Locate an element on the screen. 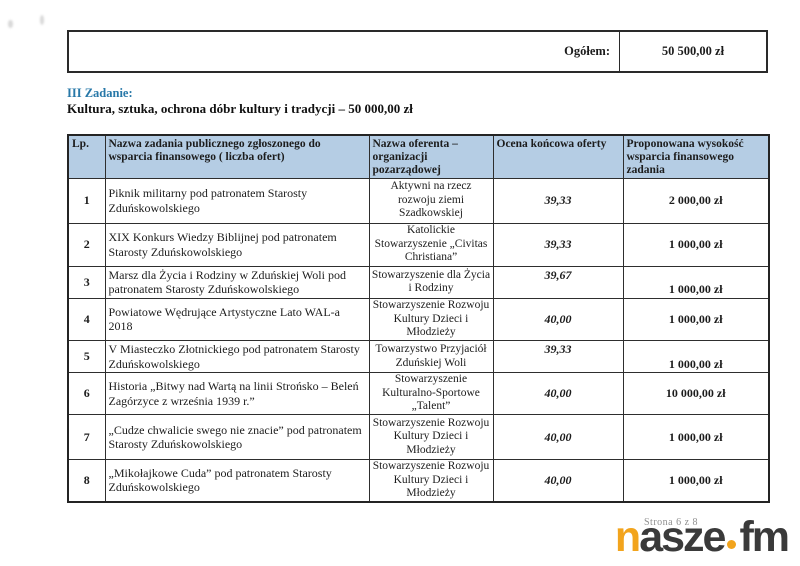 This screenshot has width=800, height=566. logo-text-n: n is located at coordinates (627, 537).